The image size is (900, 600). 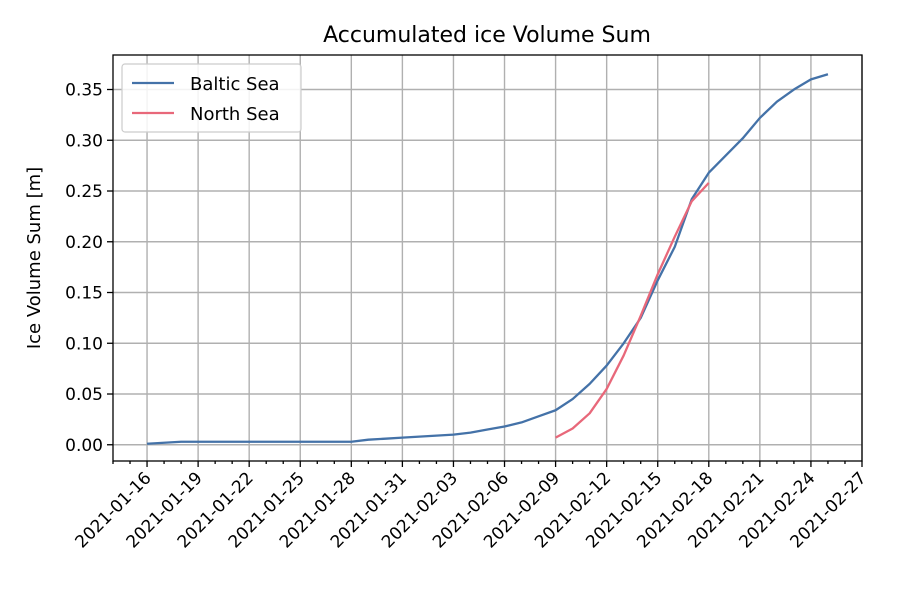 I want to click on series-line-north-sea, so click(x=632, y=310).